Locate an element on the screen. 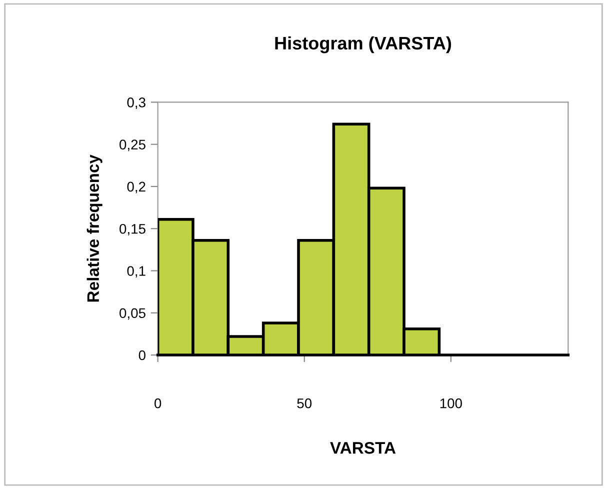 The height and width of the screenshot is (489, 607). y-tick-label: 0,25 is located at coordinates (133, 146).